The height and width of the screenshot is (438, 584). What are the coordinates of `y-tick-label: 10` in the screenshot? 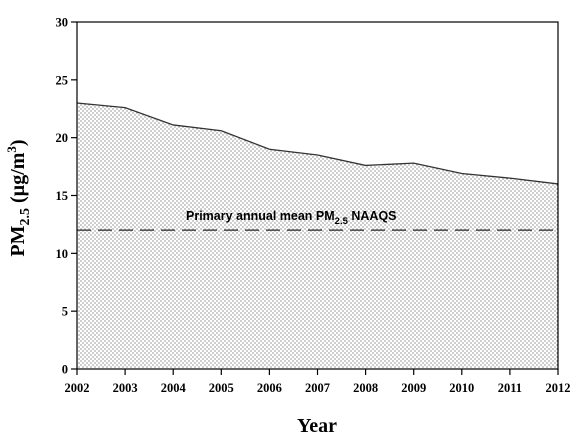 It's located at (62, 254).